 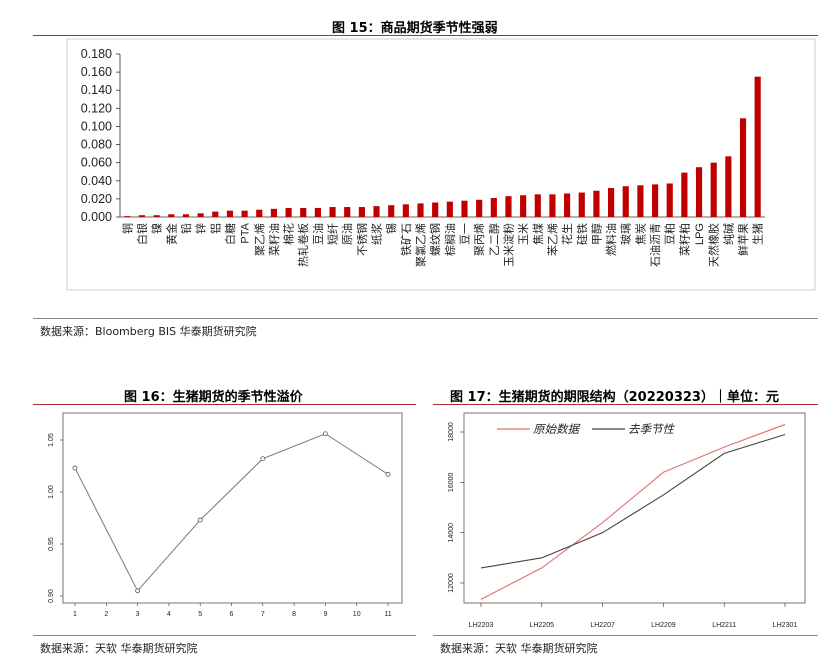 I want to click on fig15-x-tick-label: 玉米, so click(x=523, y=234).